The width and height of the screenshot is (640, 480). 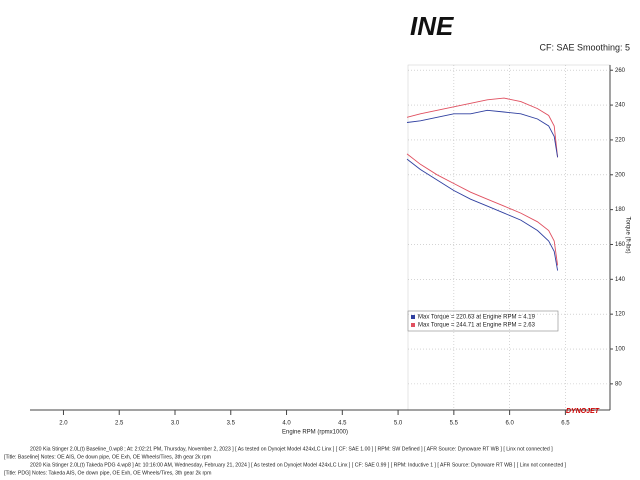 What do you see at coordinates (620, 350) in the screenshot?
I see `y-tick-label: 100` at bounding box center [620, 350].